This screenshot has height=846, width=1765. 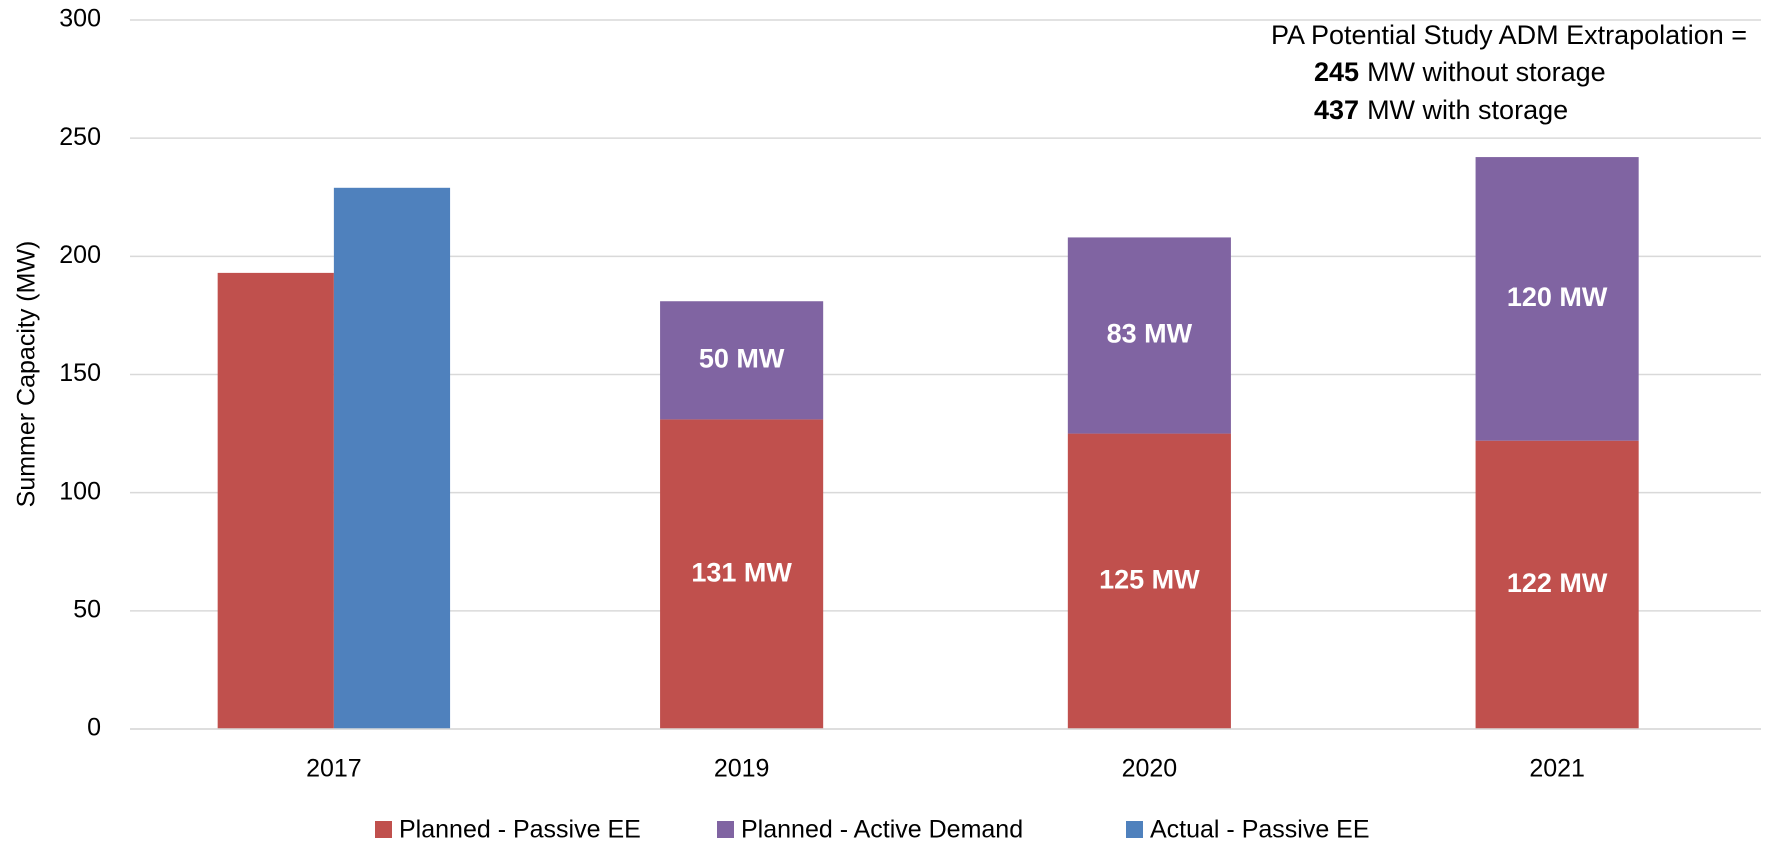 I want to click on legend-label: Actual - Passive EE, so click(x=1260, y=830).